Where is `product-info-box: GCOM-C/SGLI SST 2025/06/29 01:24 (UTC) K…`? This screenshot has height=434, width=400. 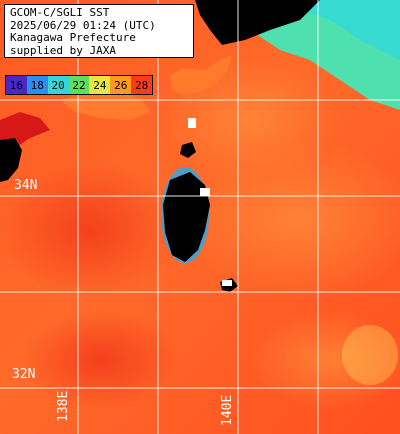 product-info-box: GCOM-C/SGLI SST 2025/06/29 01:24 (UTC) K… is located at coordinates (99, 31).